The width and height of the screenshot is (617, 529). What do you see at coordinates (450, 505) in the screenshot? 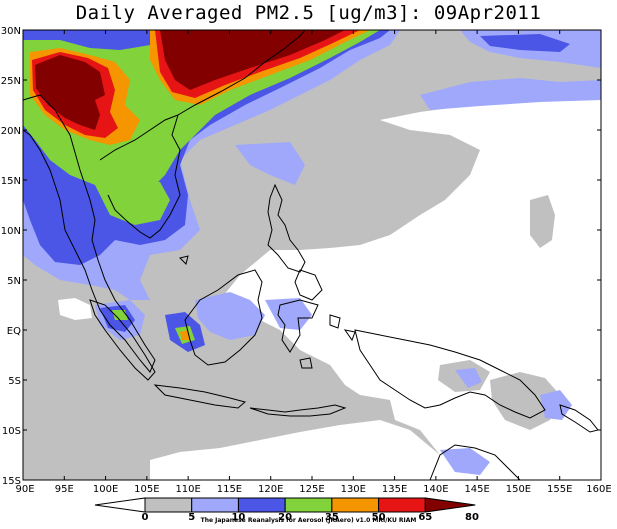
I see `colorbar-right-arrow` at bounding box center [450, 505].